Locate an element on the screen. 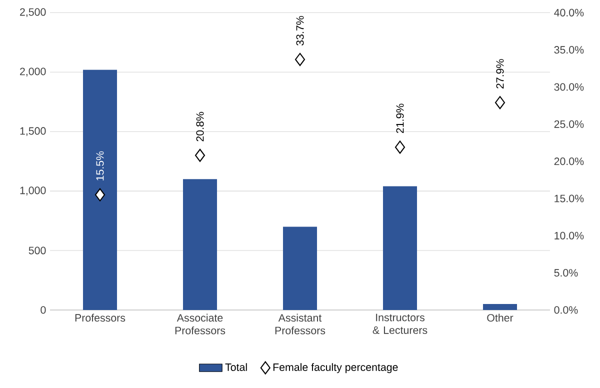 The width and height of the screenshot is (600, 388). y2-tick-label: 35.0% is located at coordinates (569, 50).